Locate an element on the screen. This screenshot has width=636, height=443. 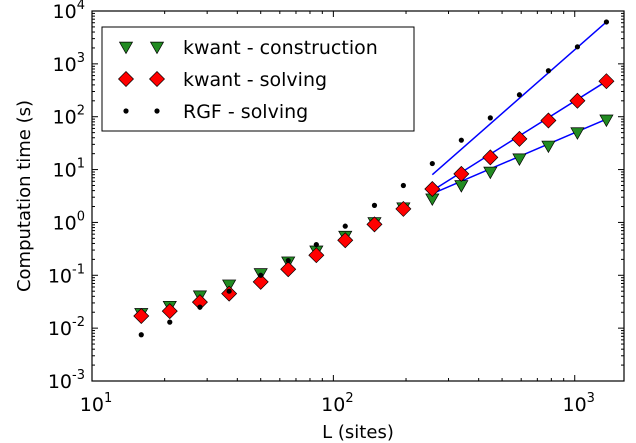
y-tick-label: 10³ is located at coordinates (69, 63).